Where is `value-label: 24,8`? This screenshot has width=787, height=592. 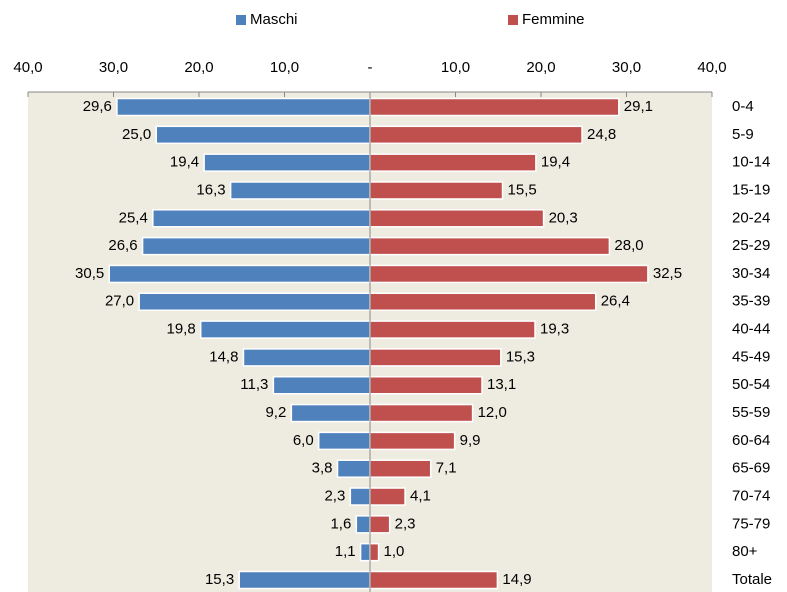 value-label: 24,8 is located at coordinates (601, 134).